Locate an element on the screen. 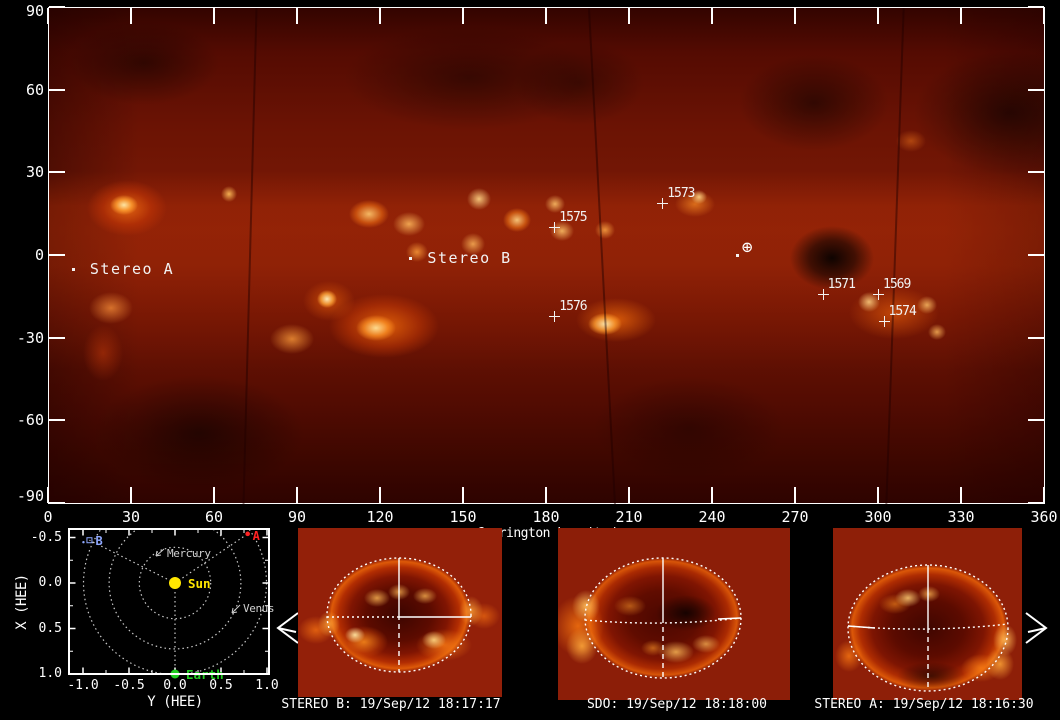 This screenshot has width=1060, height=720. active-region-label: 1574 is located at coordinates (902, 312).